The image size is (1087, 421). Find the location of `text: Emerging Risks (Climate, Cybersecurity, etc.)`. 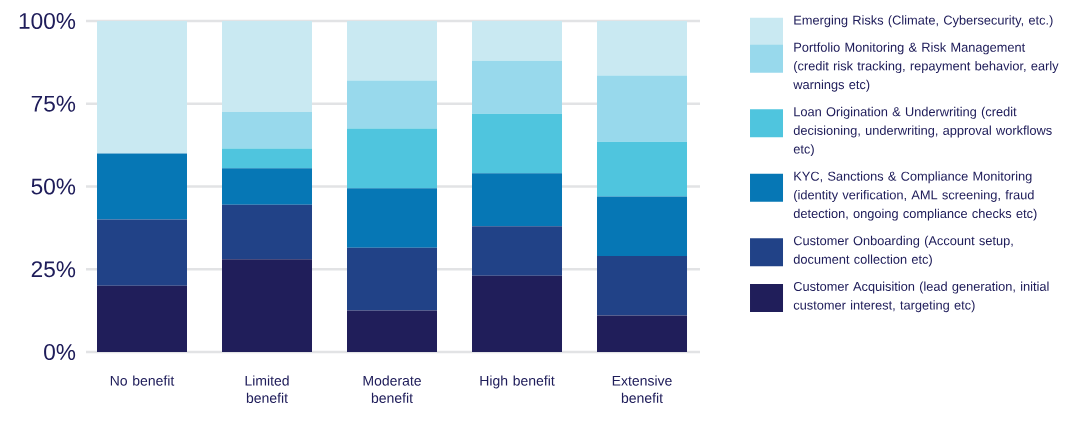

text: Emerging Risks (Climate, Cybersecurity, etc.) is located at coordinates (923, 21).